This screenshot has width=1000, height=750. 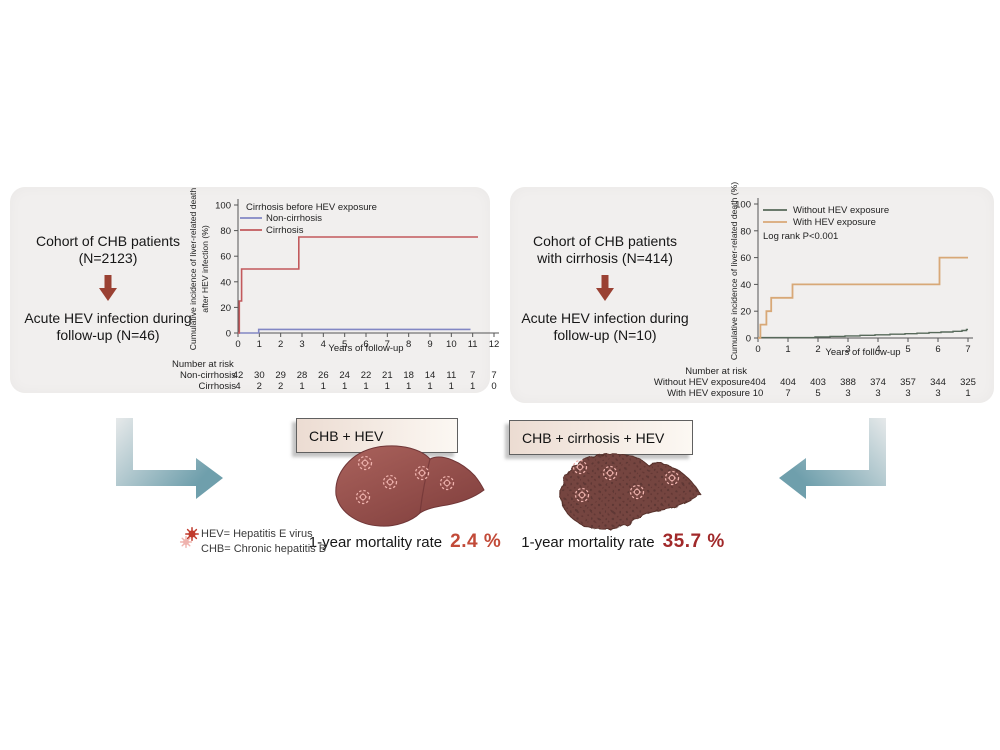 What do you see at coordinates (593, 437) in the screenshot?
I see `outcome-box-chb-cirrhosis-hev-label: CHB + cirrhosis + HEV` at bounding box center [593, 437].